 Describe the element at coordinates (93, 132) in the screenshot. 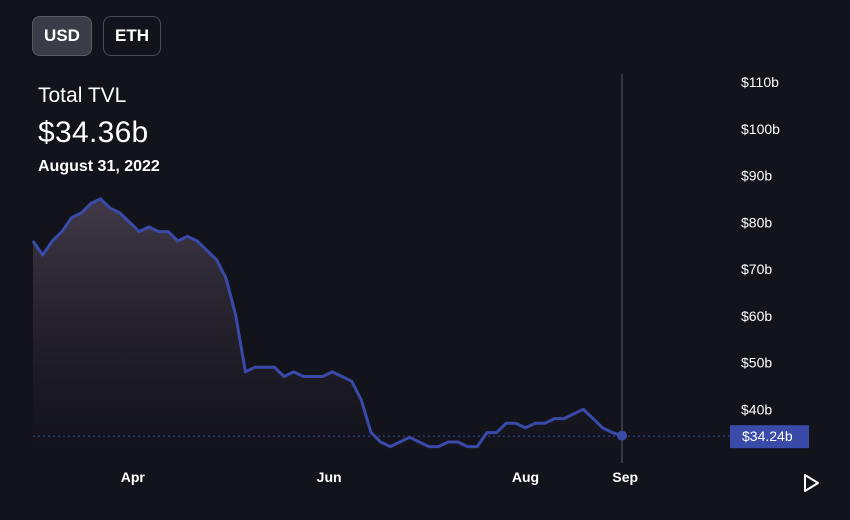

I see `tvl-value: $34.36b` at that location.